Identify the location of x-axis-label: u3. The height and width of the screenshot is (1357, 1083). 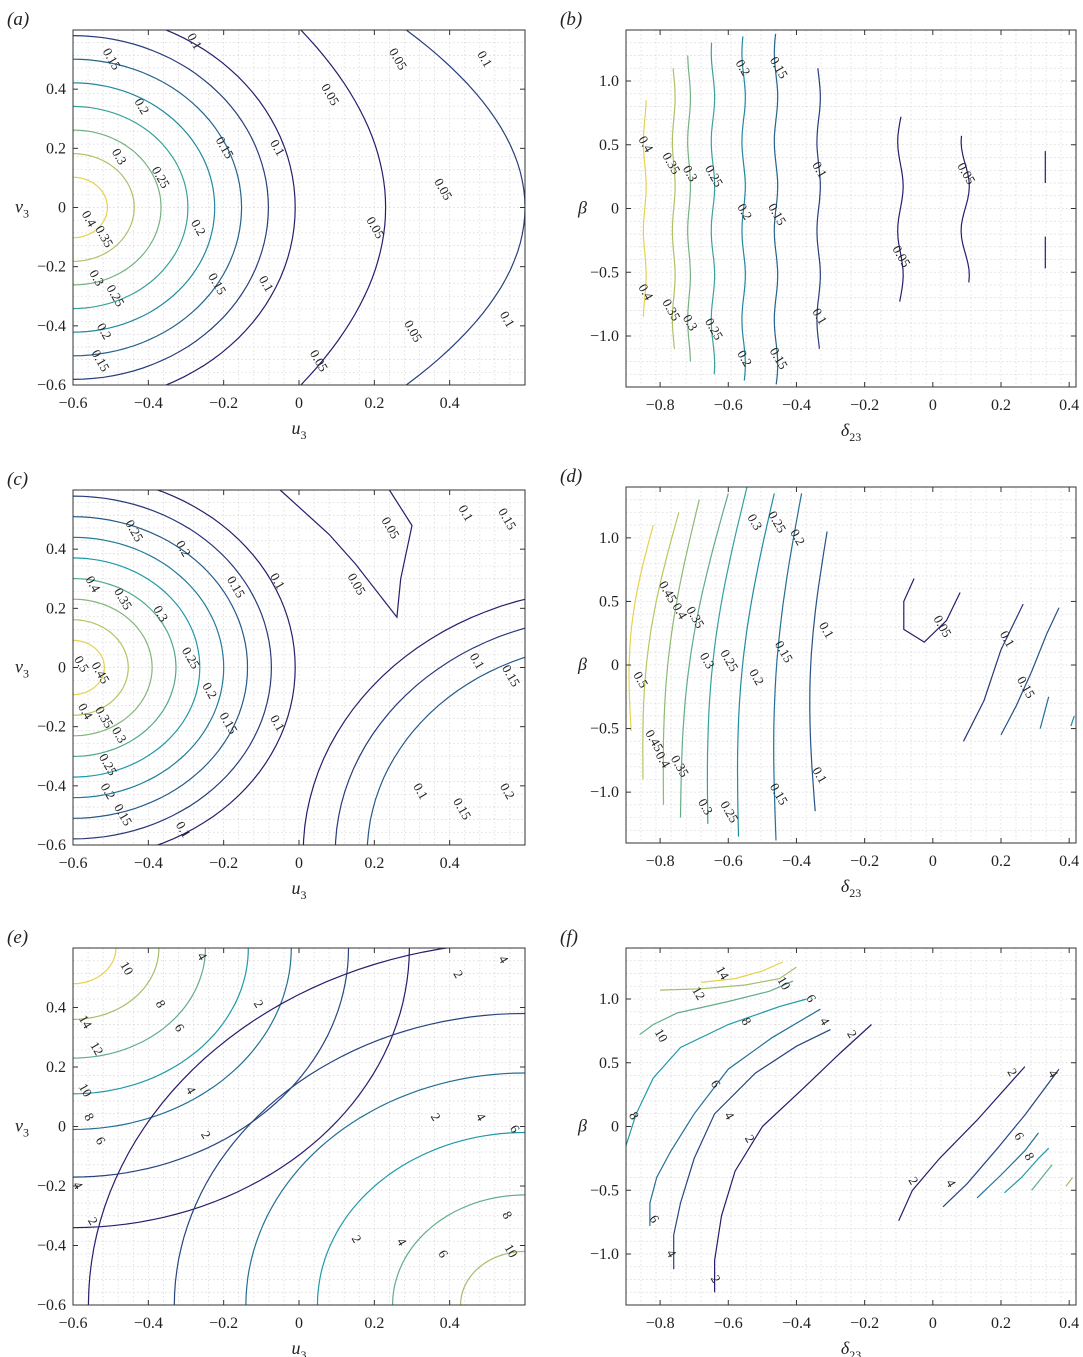
(299, 430).